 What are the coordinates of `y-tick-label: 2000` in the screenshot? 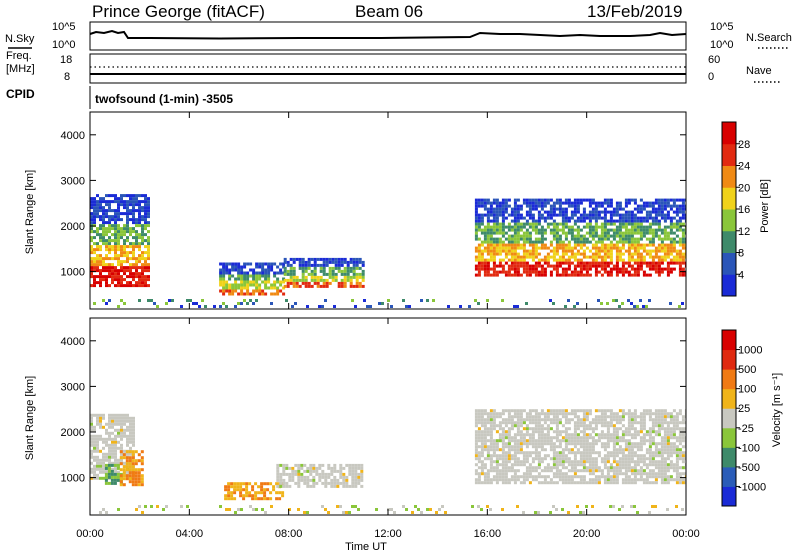 It's located at (73, 227).